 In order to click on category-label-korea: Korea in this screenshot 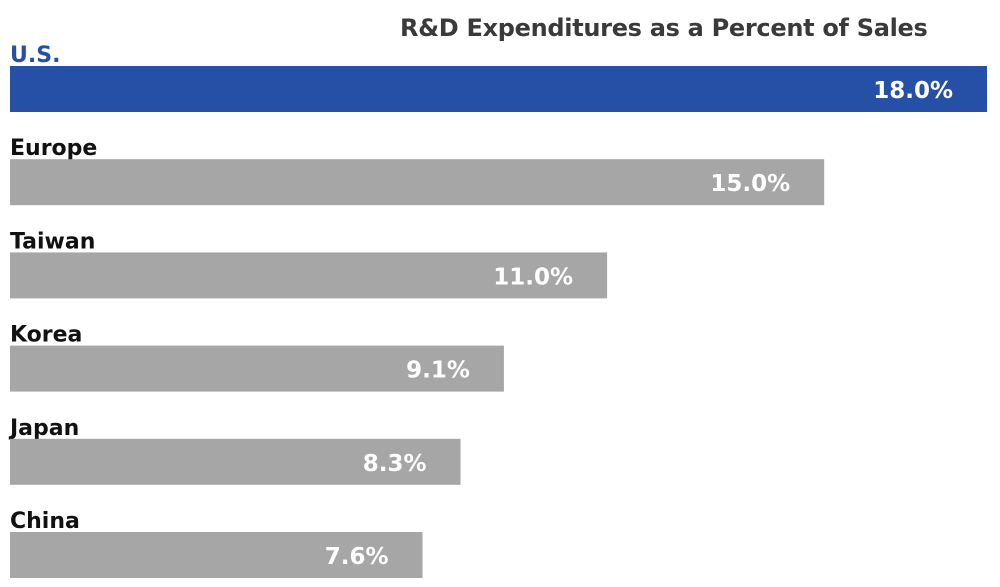, I will do `click(46, 335)`.